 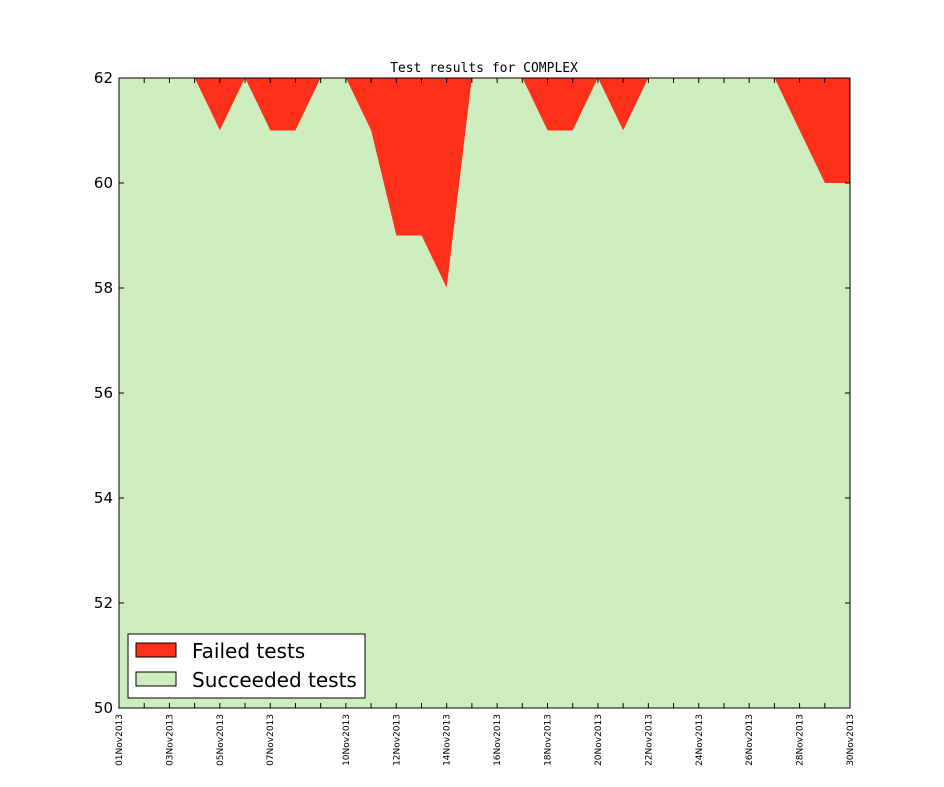 What do you see at coordinates (103, 78) in the screenshot?
I see `y-tick-label: 62` at bounding box center [103, 78].